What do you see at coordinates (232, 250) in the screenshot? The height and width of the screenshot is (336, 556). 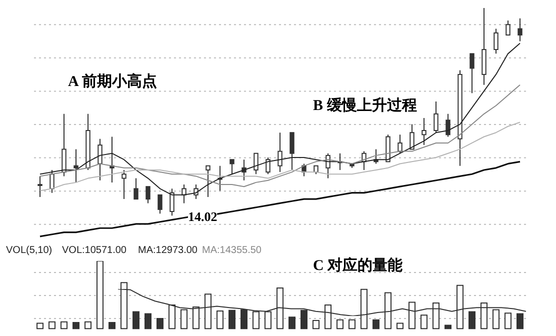 I see `text: MA:14355.50` at bounding box center [232, 250].